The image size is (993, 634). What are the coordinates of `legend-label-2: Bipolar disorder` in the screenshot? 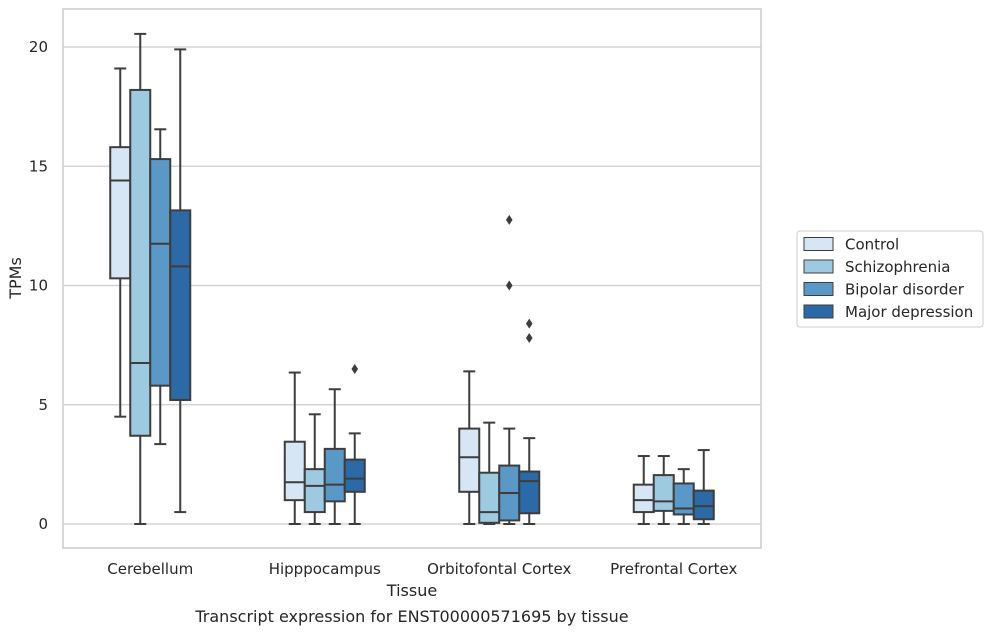 It's located at (905, 290).